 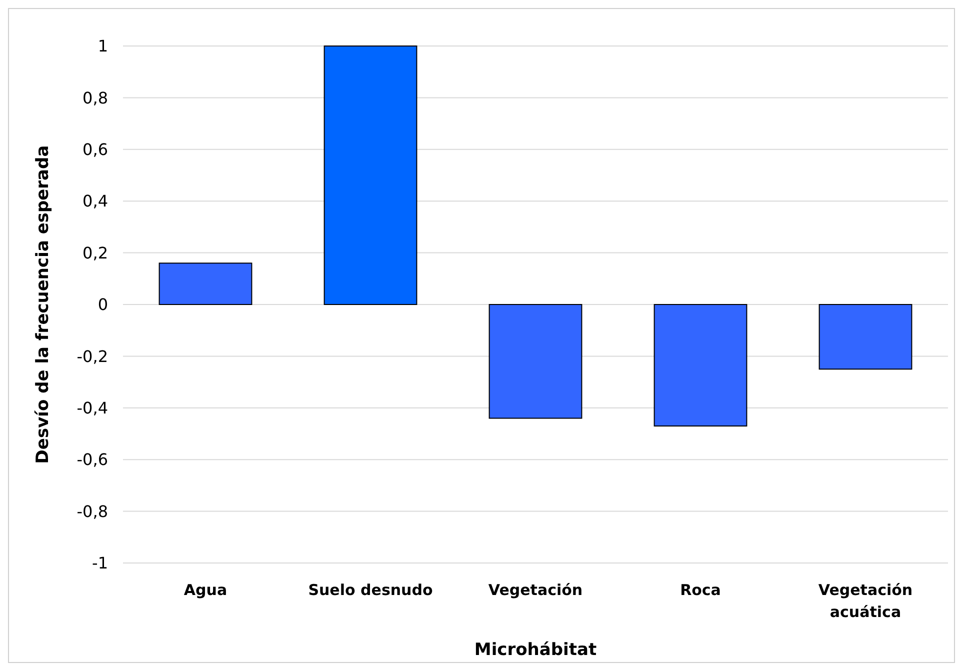 What do you see at coordinates (535, 650) in the screenshot?
I see `x-axis-title: Microhábitat` at bounding box center [535, 650].